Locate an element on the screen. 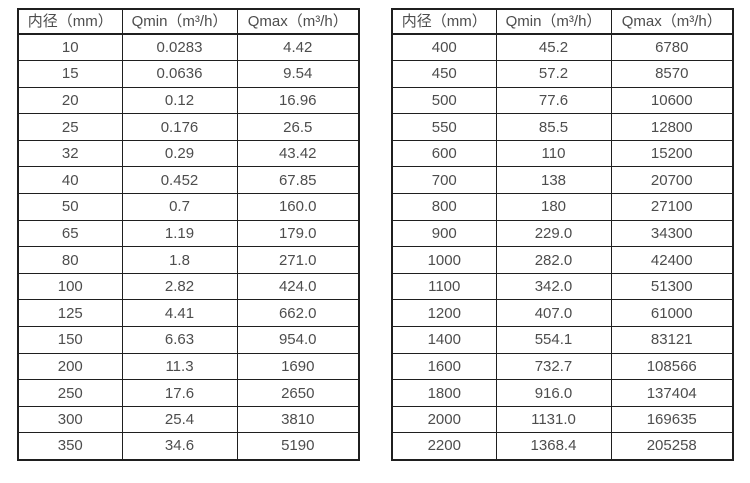  table-cell: 916.0 is located at coordinates (553, 393).